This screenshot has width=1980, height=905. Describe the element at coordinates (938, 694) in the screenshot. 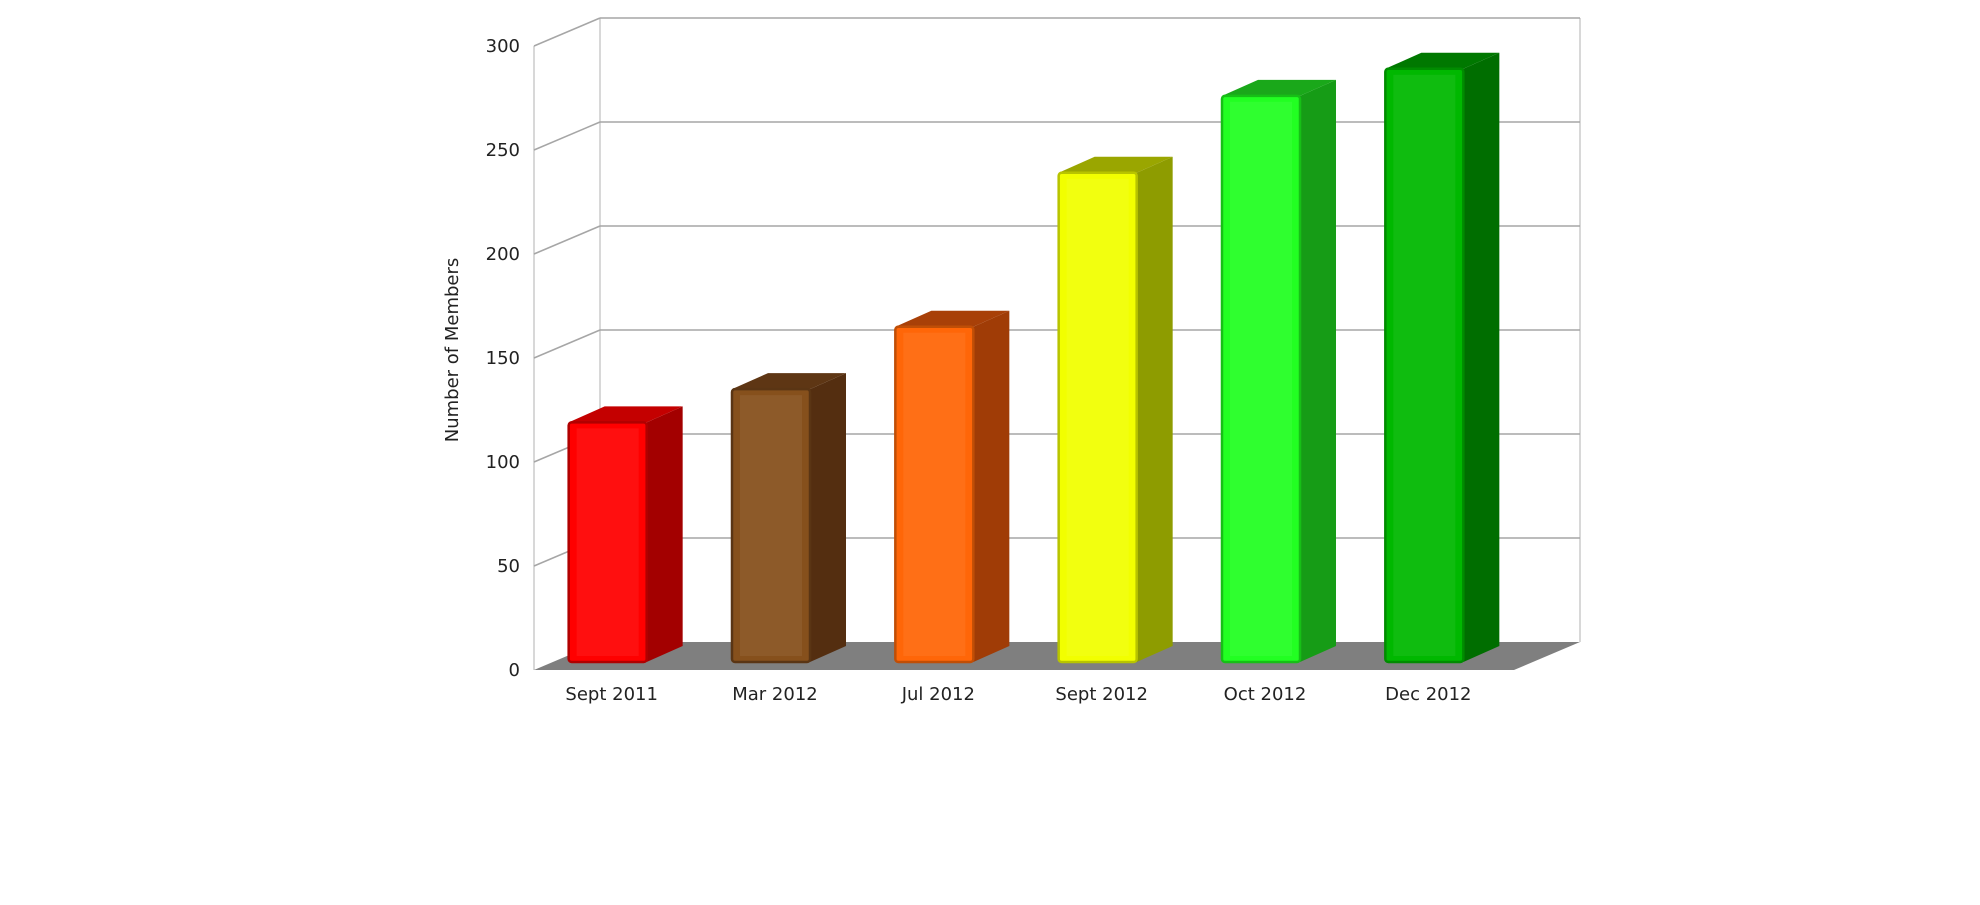

I see `x-tick-label: Jul 2012` at that location.